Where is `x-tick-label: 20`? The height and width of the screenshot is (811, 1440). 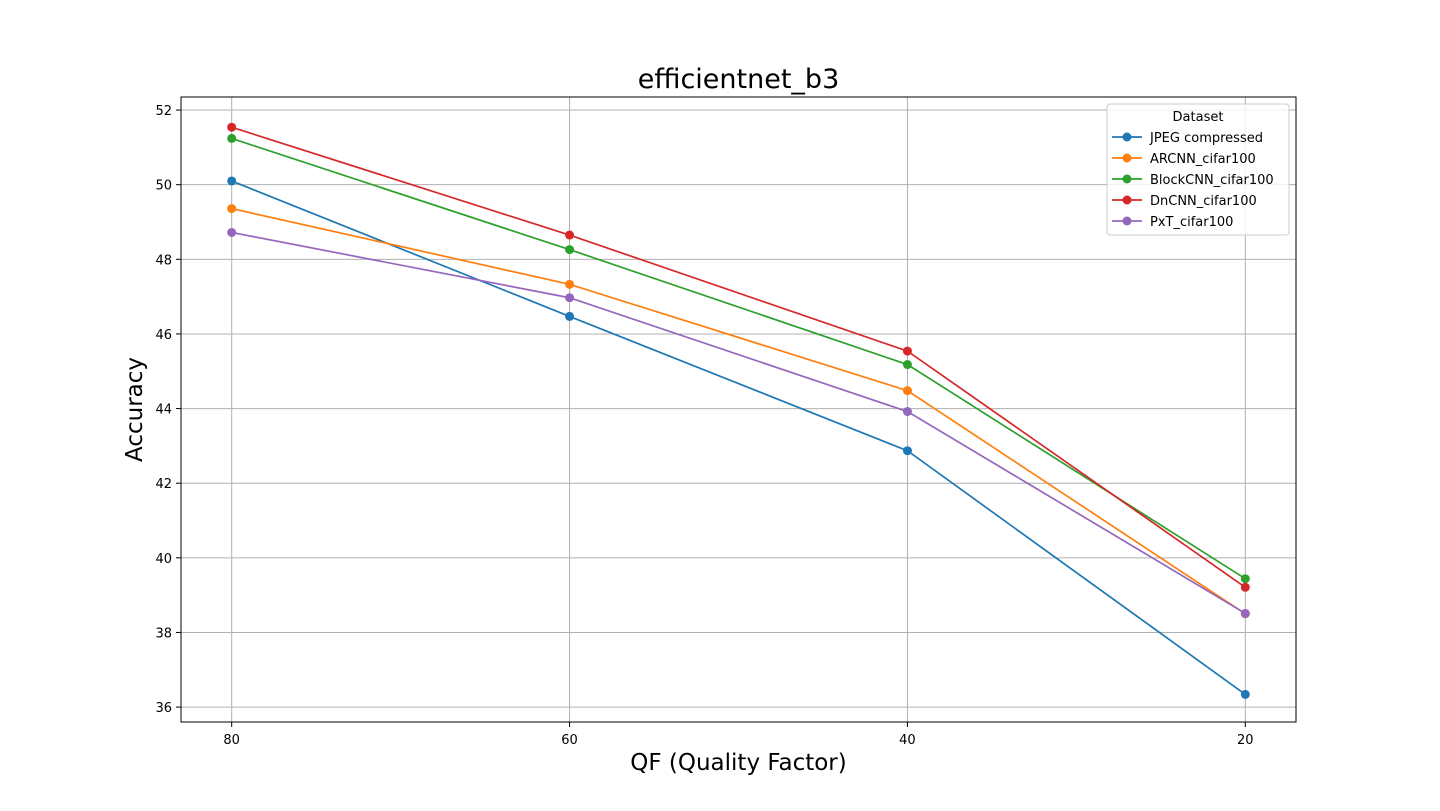
x-tick-label: 20 is located at coordinates (1245, 740).